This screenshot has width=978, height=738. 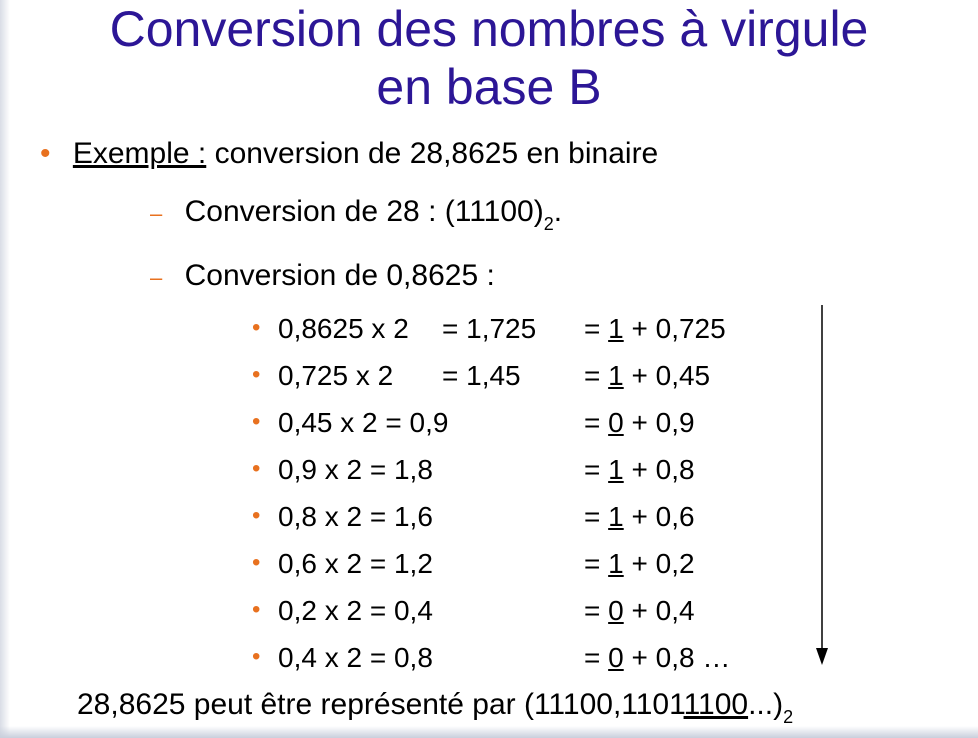 I want to click on down-arrow-icon, so click(x=822, y=485).